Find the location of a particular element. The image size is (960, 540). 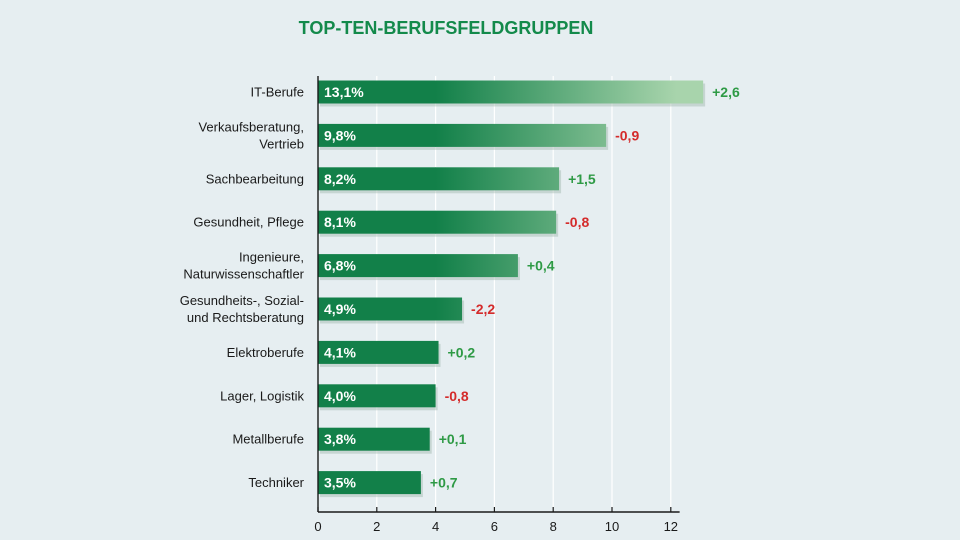

x-tick-label: 8 is located at coordinates (553, 526).